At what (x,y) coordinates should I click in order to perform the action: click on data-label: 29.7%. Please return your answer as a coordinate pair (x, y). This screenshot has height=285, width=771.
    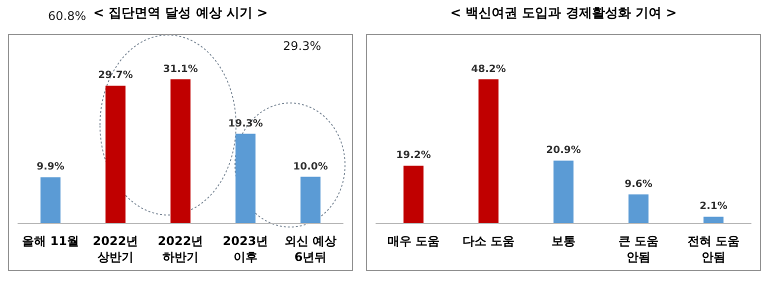
    Looking at the image, I should click on (115, 76).